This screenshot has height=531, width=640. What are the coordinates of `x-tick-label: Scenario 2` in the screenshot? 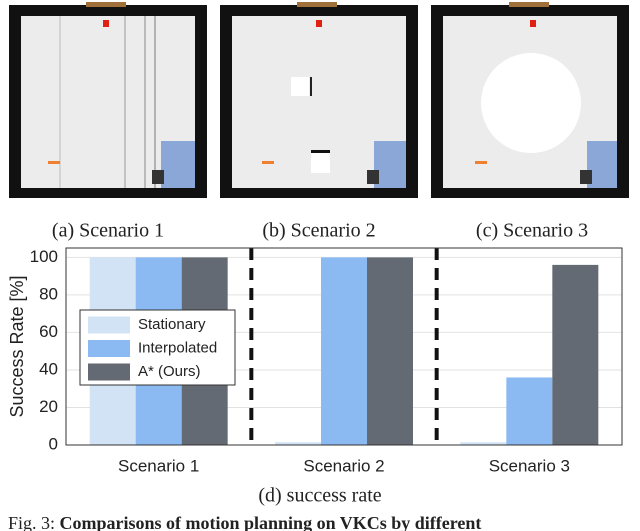 It's located at (343, 465).